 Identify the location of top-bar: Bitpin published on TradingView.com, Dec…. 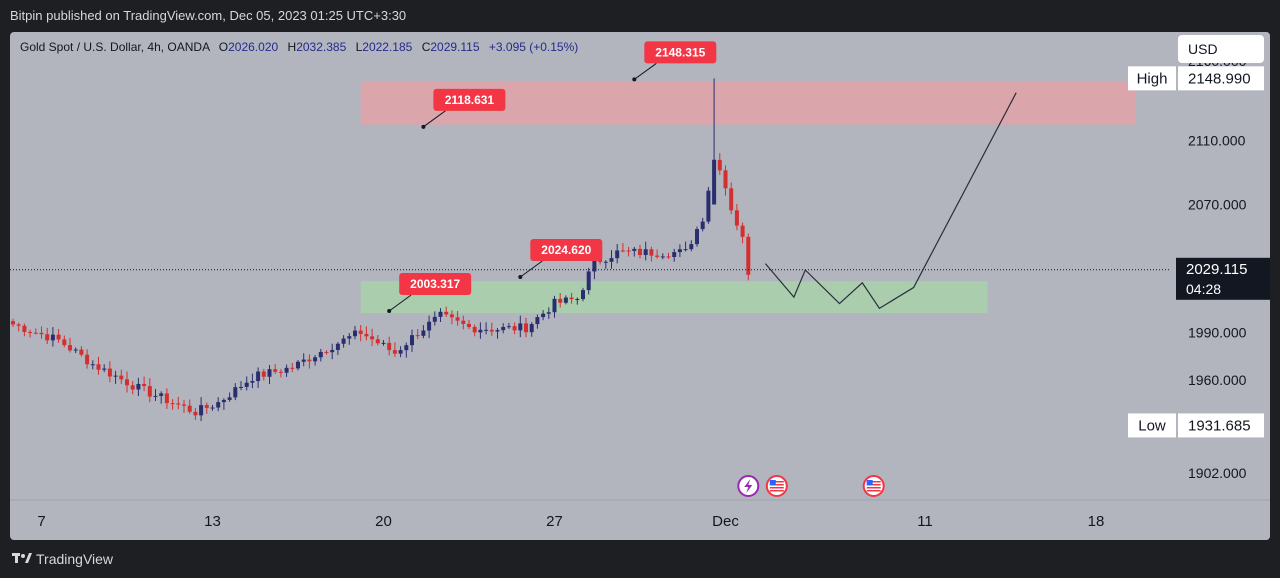
(640, 16).